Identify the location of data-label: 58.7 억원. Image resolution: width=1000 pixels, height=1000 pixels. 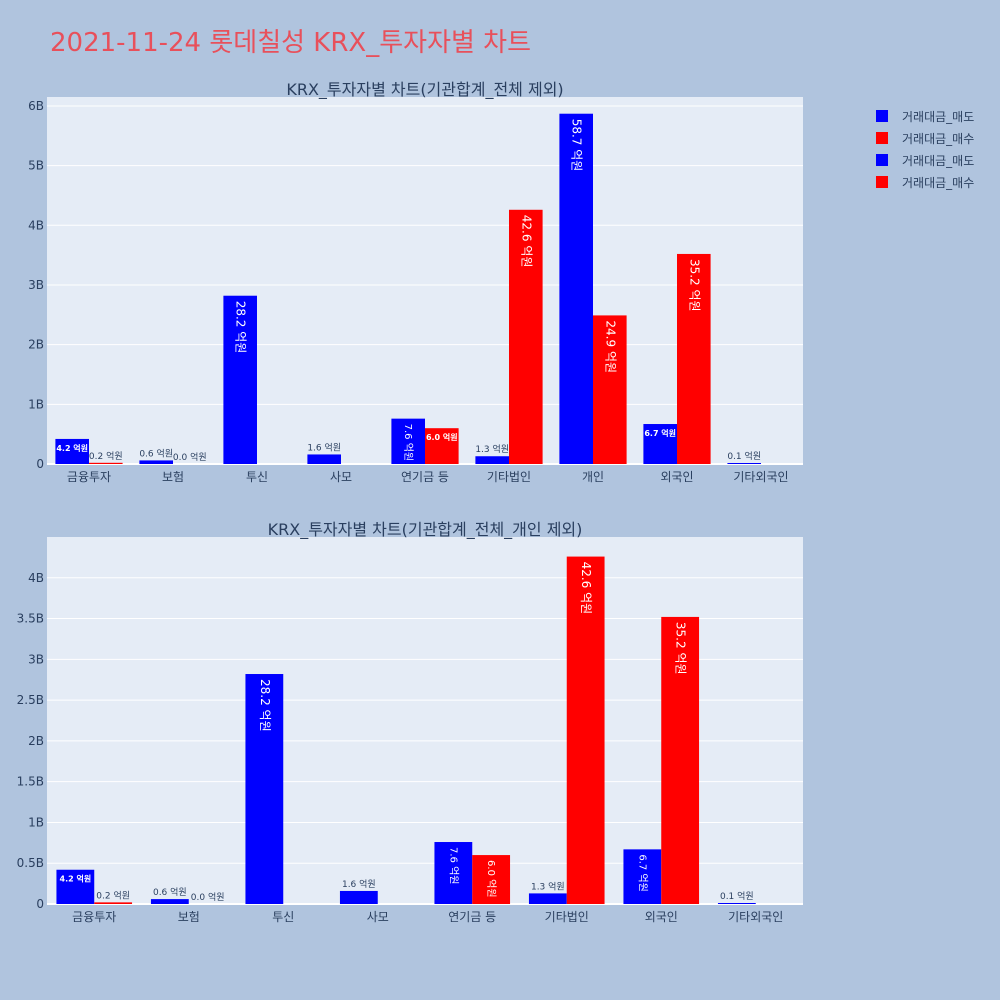
(577, 145).